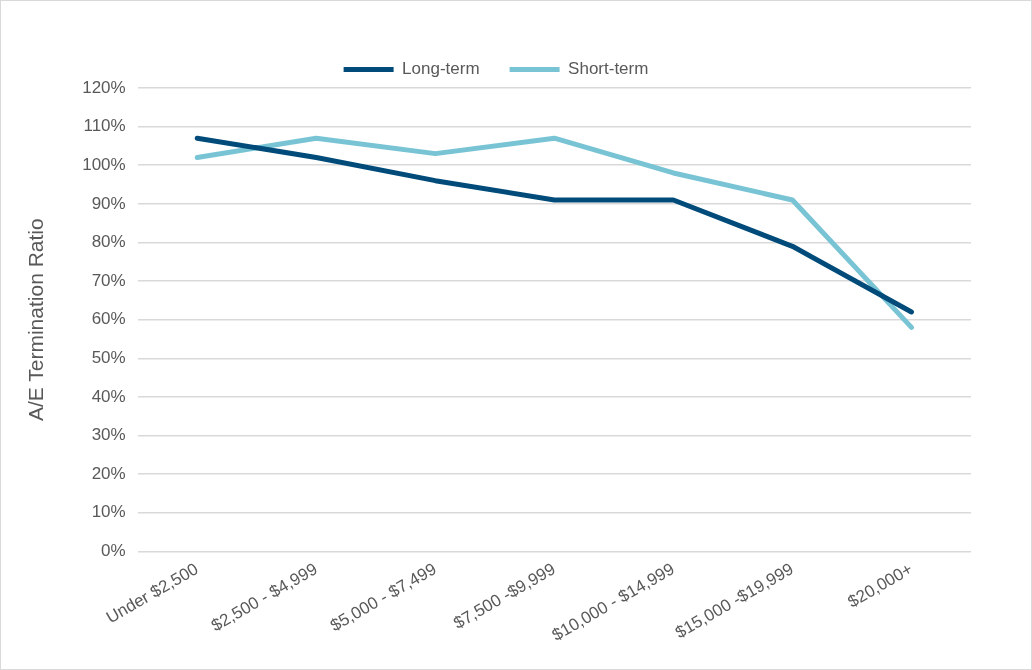 Image resolution: width=1032 pixels, height=670 pixels. I want to click on y-tick-label: 70%, so click(108, 280).